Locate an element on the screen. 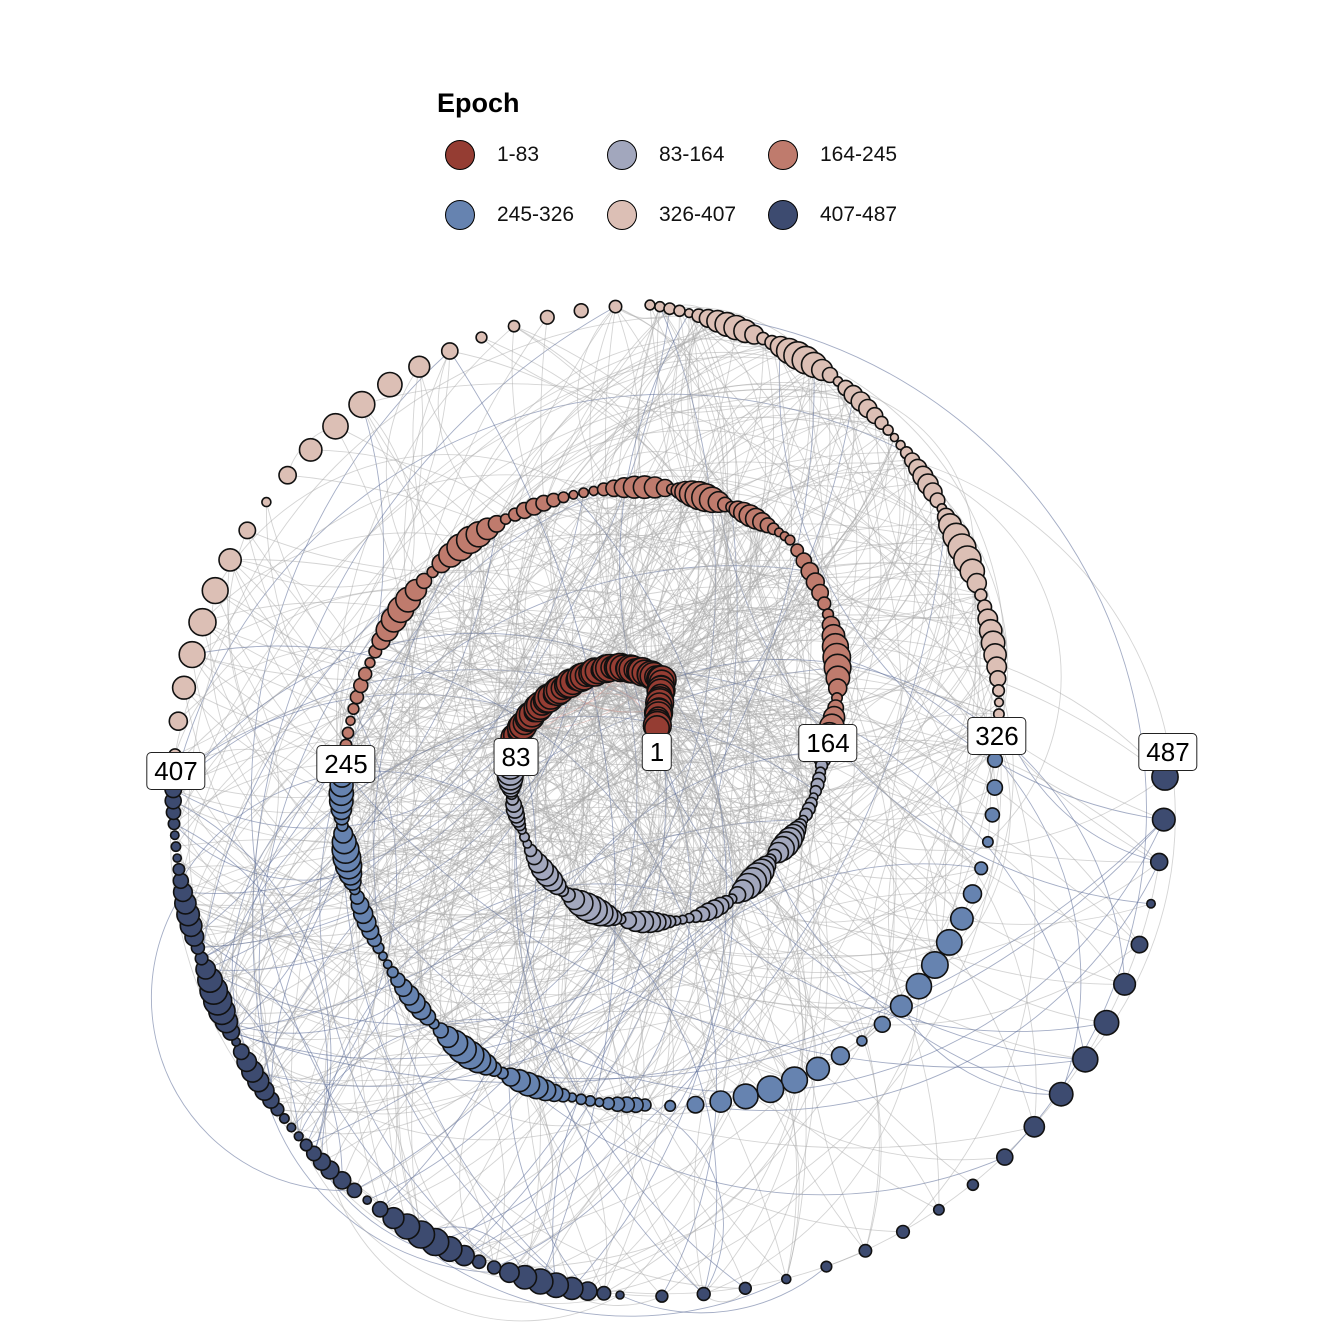 This screenshot has width=1344, height=1344. legend-label-epoch-4: 245-326 is located at coordinates (536, 214).